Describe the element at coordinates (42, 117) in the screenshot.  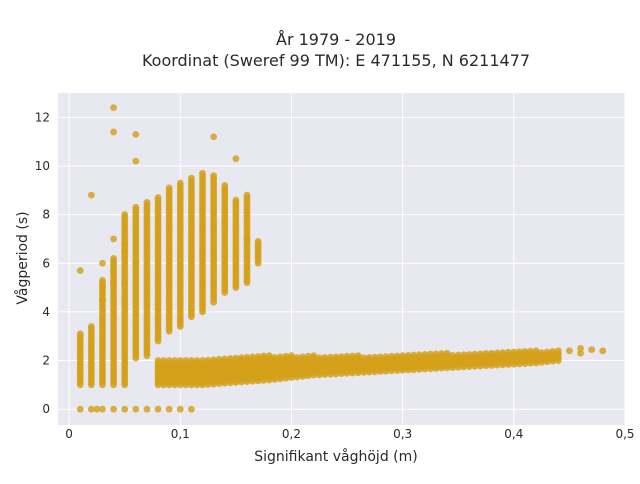
I see `y-tick-label: 12` at that location.